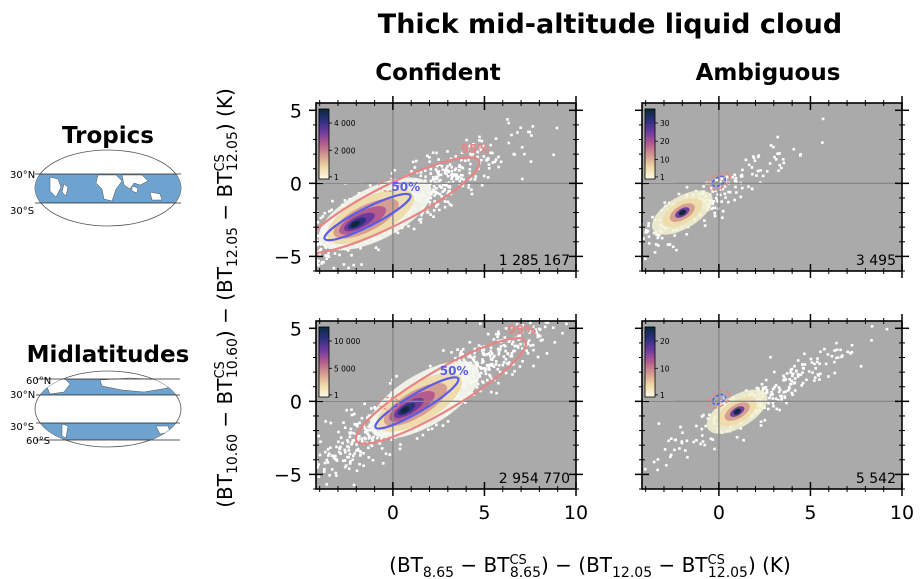 The width and height of the screenshot is (921, 579). I want to click on contour-95-dashed, so click(719, 181).